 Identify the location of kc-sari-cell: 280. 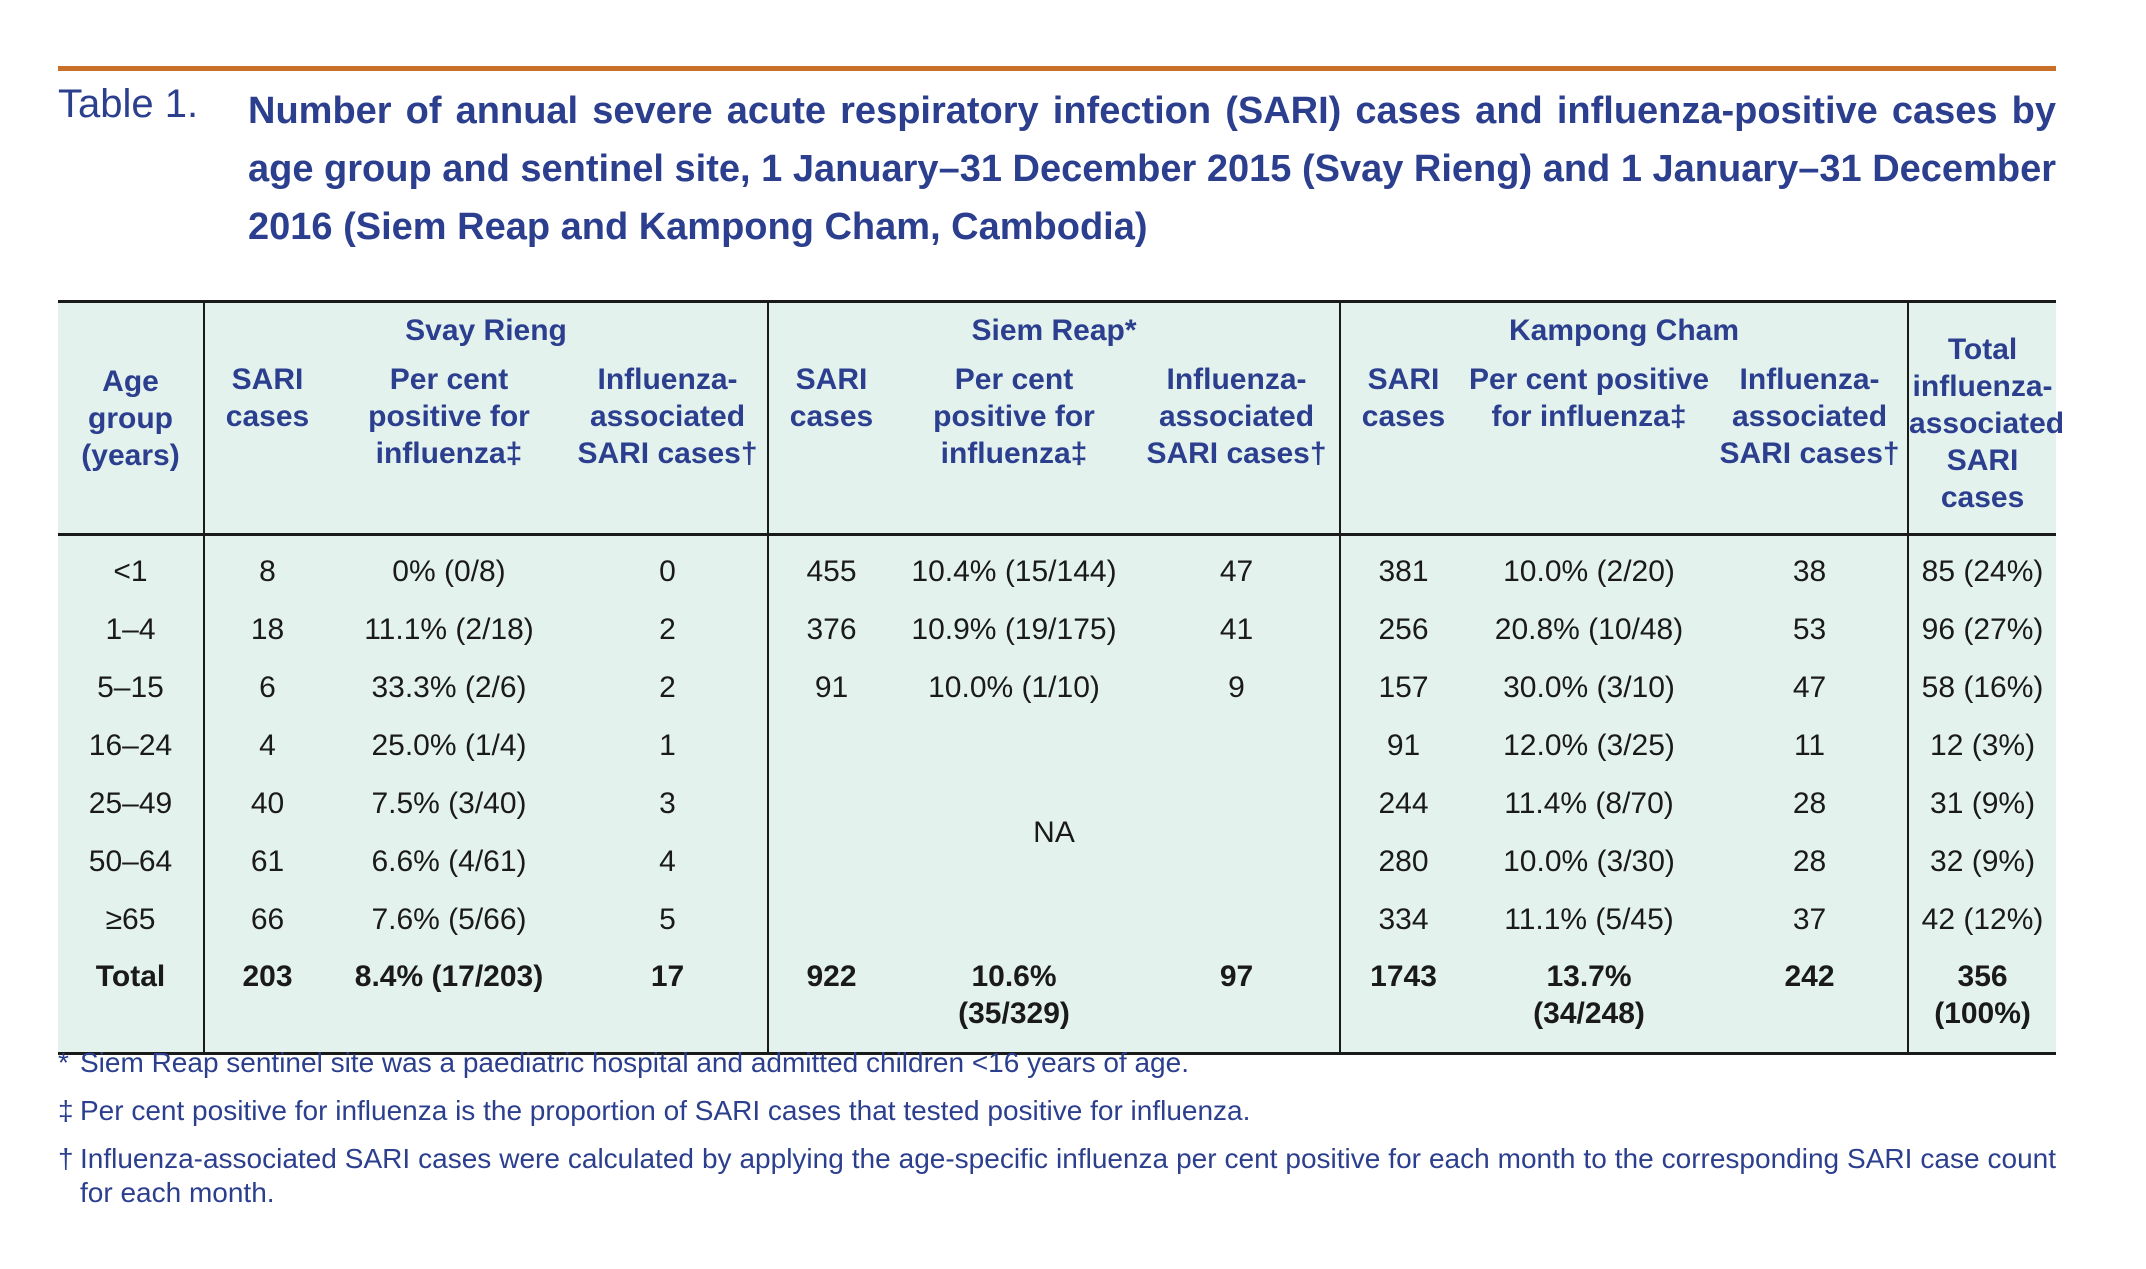
(1403, 861).